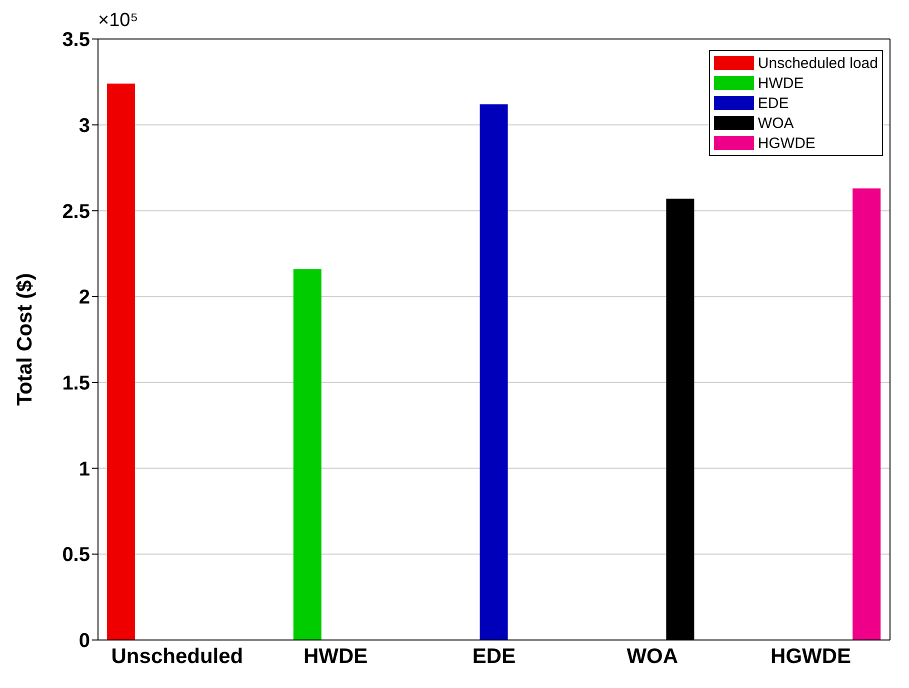 This screenshot has height=688, width=909. Describe the element at coordinates (787, 143) in the screenshot. I see `legend-label: HGWDE` at that location.